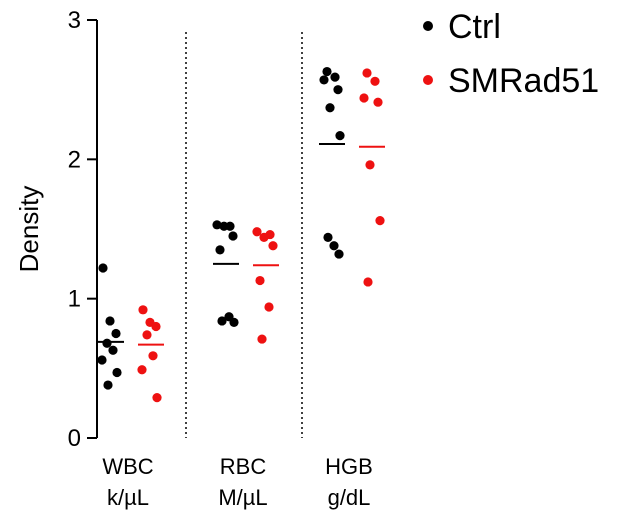  Describe the element at coordinates (349, 497) in the screenshot. I see `category-unit-label: g/dL` at that location.